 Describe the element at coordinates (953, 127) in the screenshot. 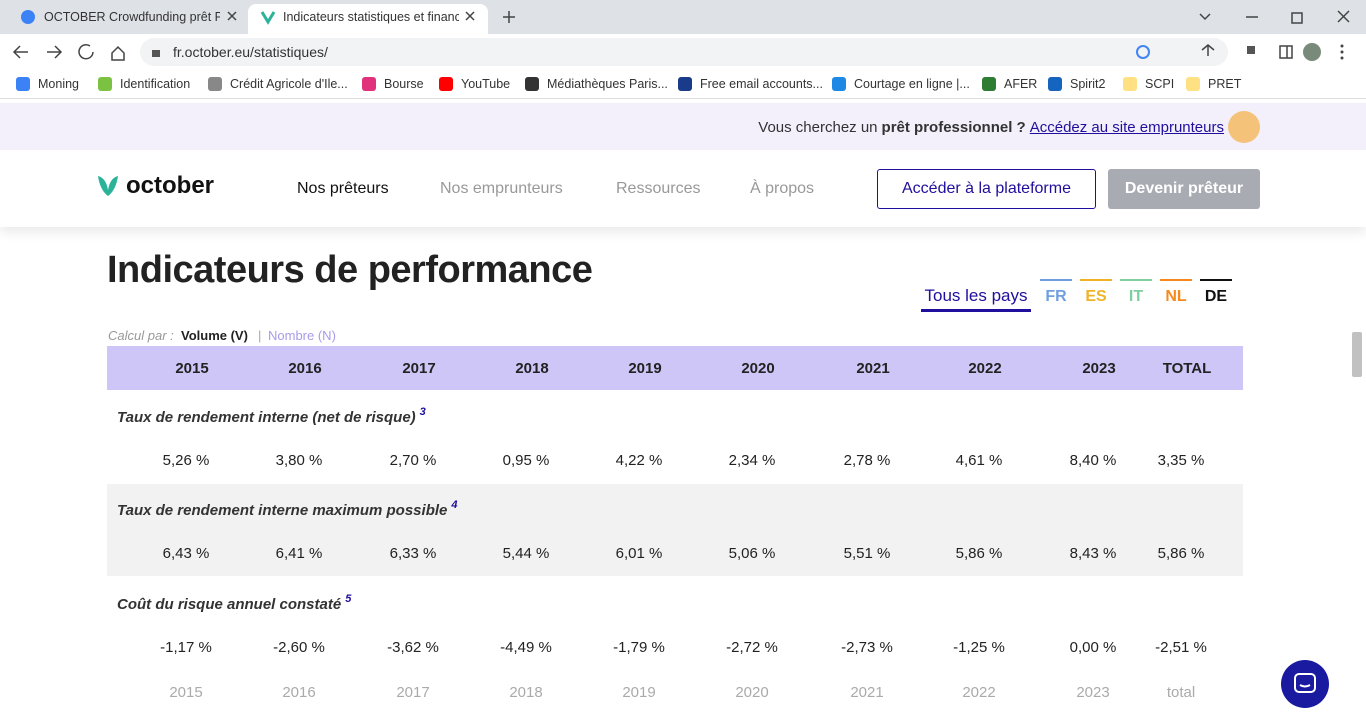

I see `banner-bold: prêt professionnel ?` at that location.